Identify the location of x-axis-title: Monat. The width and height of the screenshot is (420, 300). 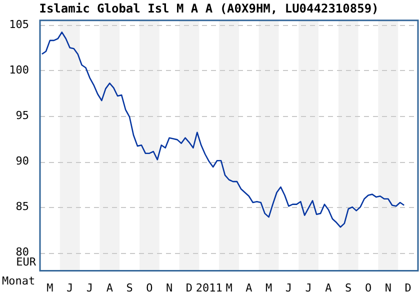
(19, 281).